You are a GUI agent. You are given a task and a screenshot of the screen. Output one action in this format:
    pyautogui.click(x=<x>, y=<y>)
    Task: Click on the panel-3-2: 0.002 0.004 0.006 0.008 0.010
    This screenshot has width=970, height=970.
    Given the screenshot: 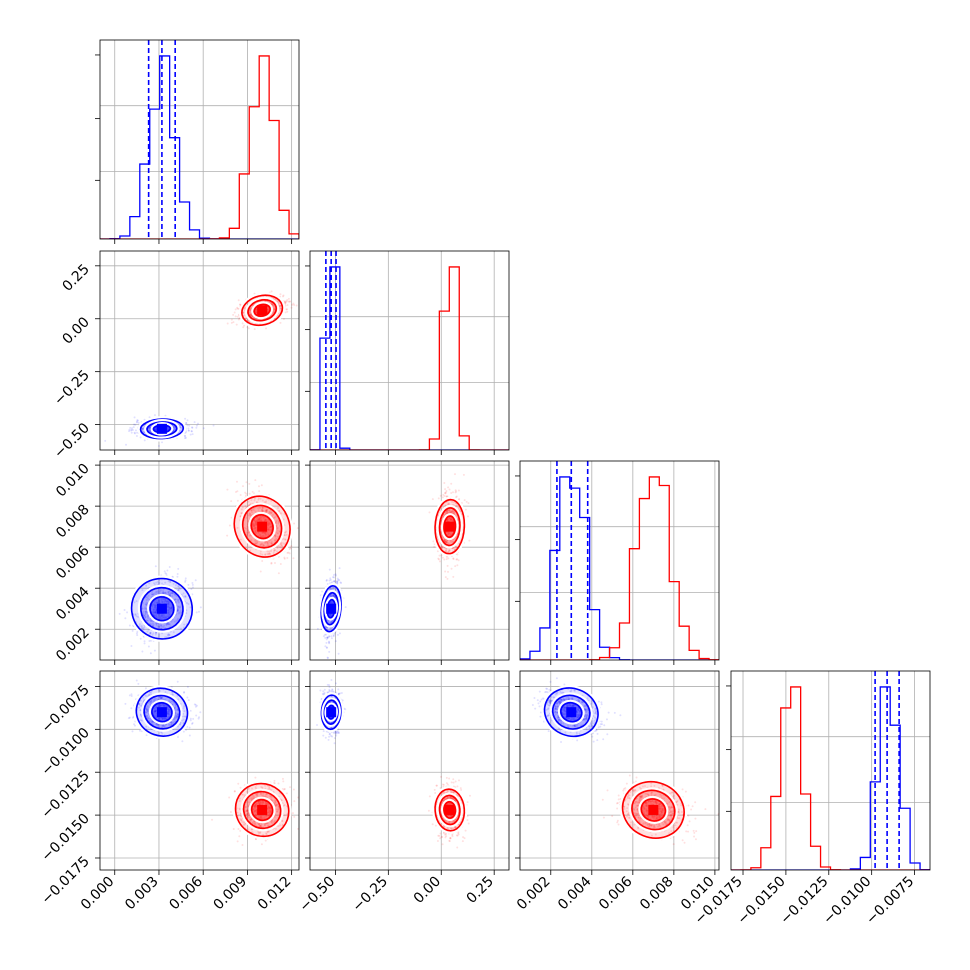 What is the action you would take?
    pyautogui.click(x=617, y=792)
    